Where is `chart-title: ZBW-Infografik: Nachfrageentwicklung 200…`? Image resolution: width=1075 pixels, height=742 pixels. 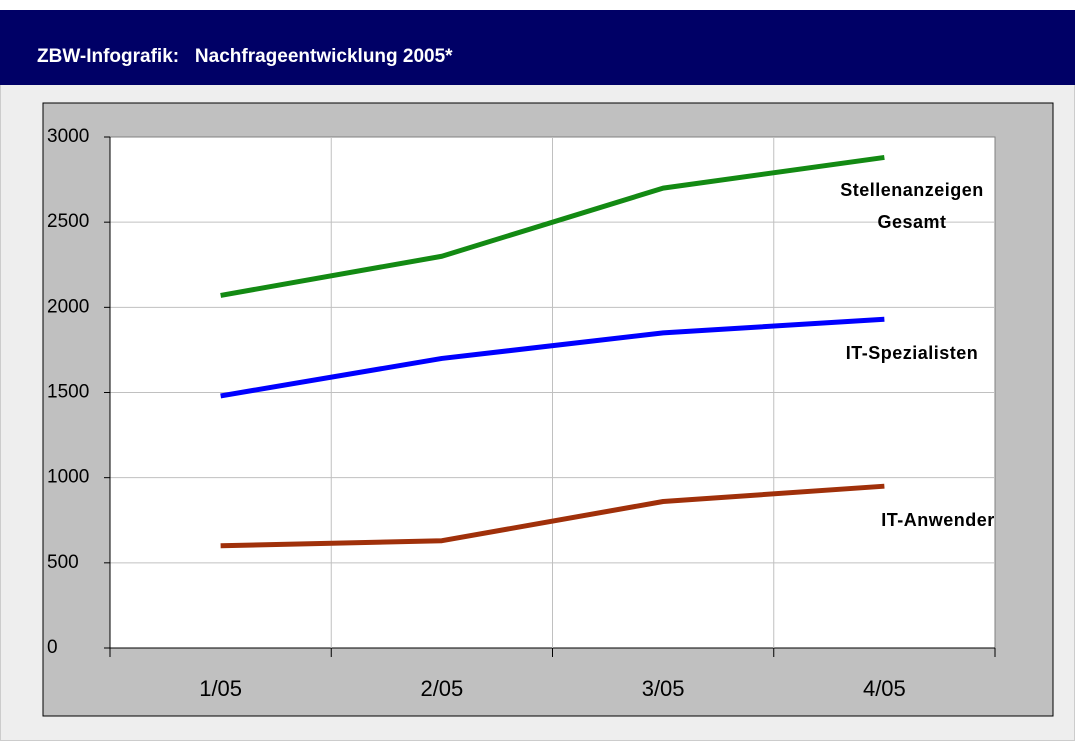 chart-title: ZBW-Infografik: Nachfrageentwicklung 200… is located at coordinates (245, 56).